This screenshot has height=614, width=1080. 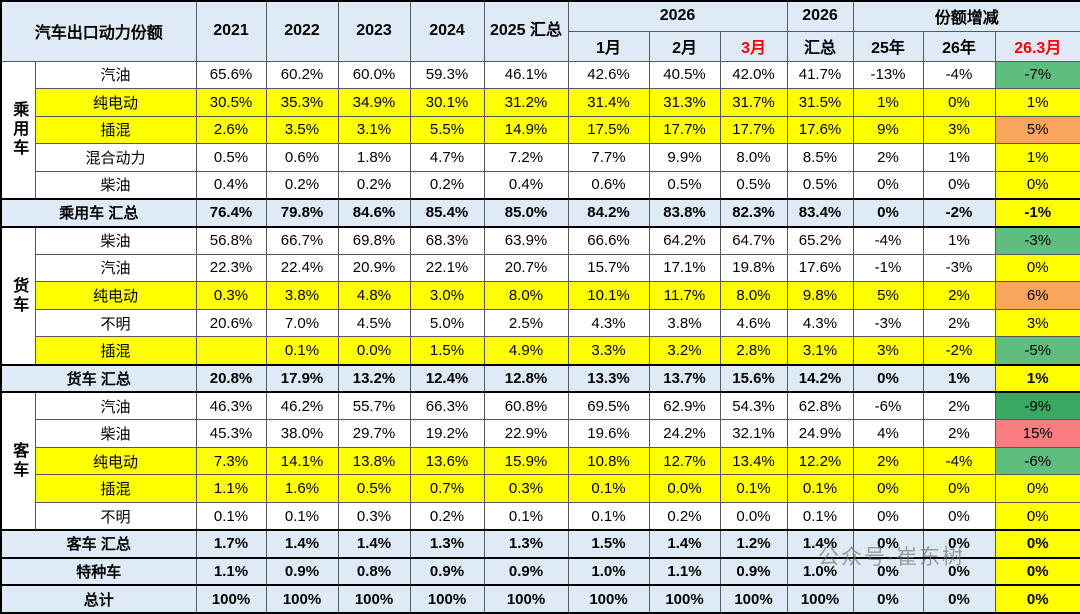 I want to click on value-cell: 12.8%, so click(x=526, y=378).